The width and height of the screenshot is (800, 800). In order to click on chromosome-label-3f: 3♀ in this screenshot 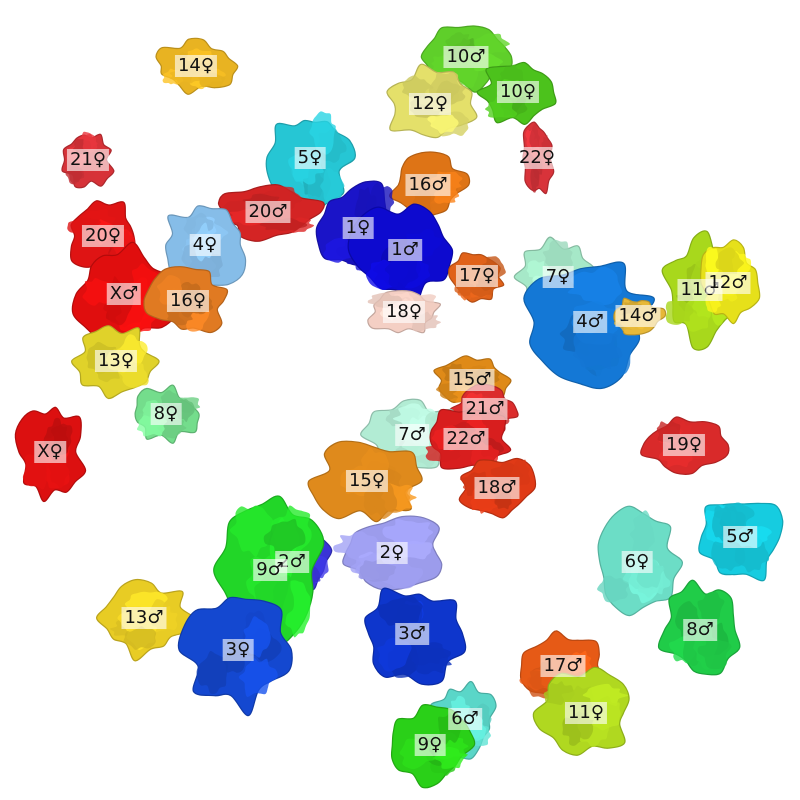, I will do `click(238, 650)`.